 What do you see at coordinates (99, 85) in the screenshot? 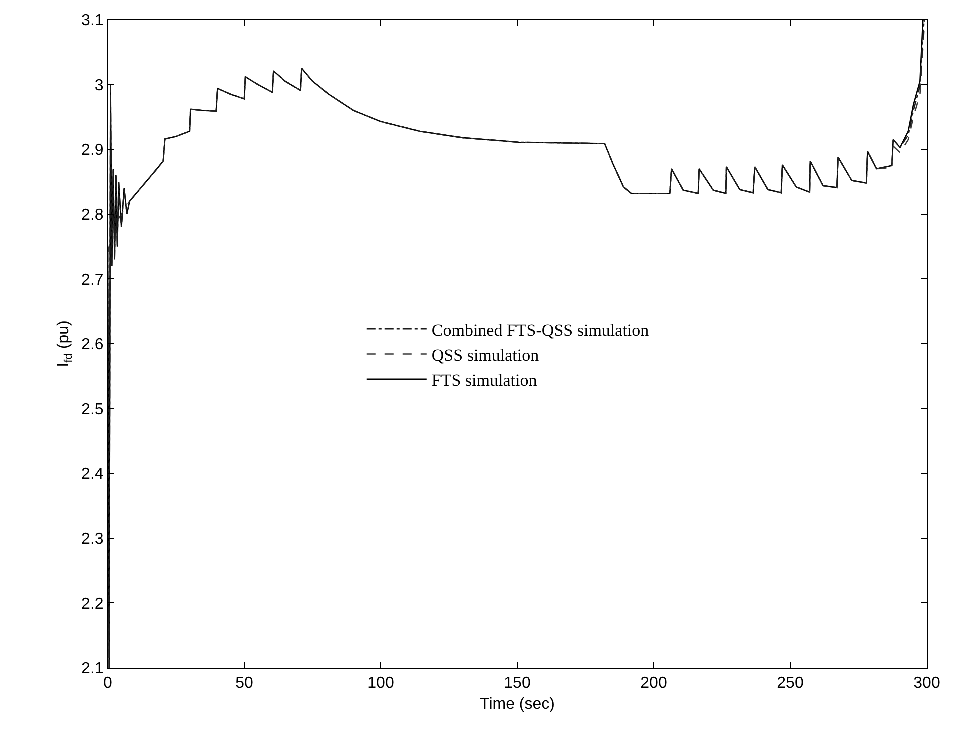
I see `y-tick-label: 3` at bounding box center [99, 85].